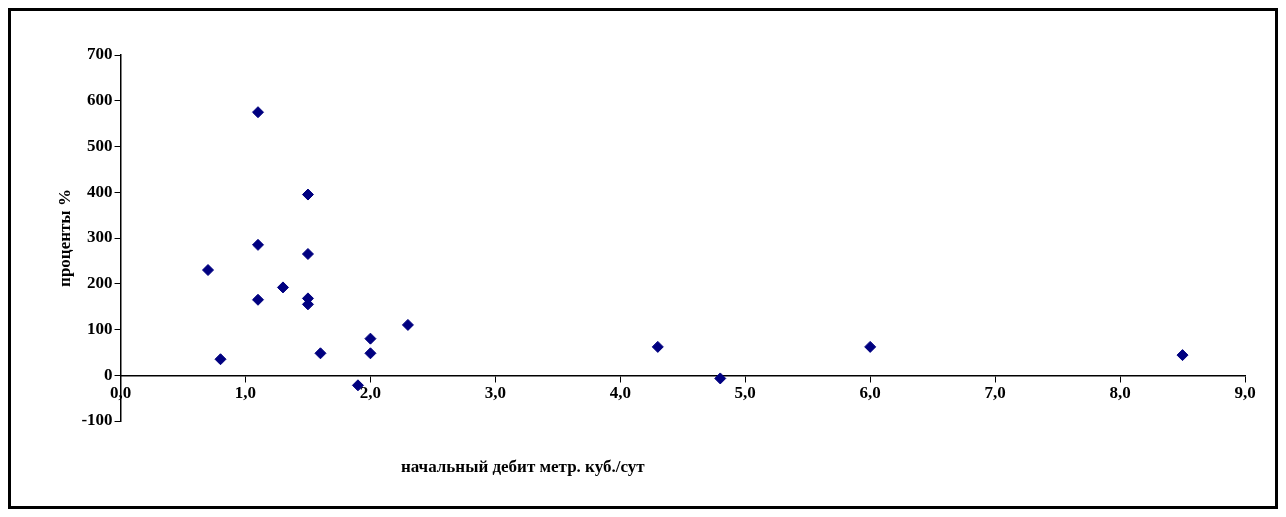  Describe the element at coordinates (370, 392) in the screenshot. I see `x-tick-label: 2,0` at that location.